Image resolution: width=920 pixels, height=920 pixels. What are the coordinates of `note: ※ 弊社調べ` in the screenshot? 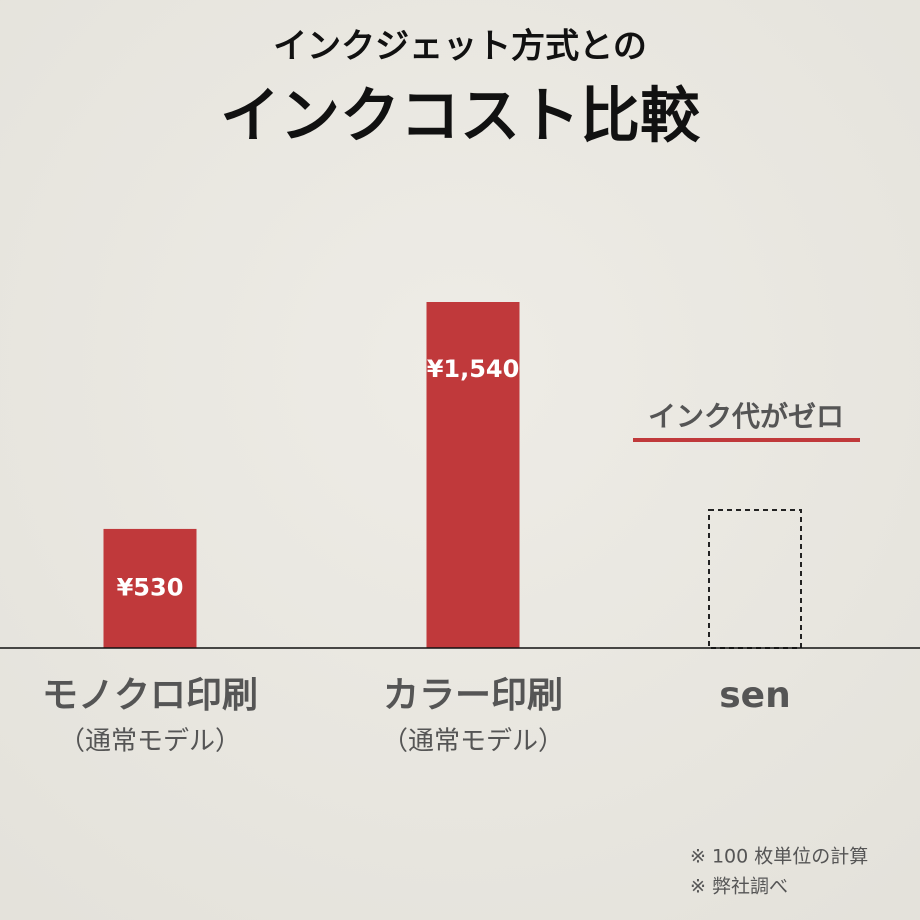 It's located at (739, 887).